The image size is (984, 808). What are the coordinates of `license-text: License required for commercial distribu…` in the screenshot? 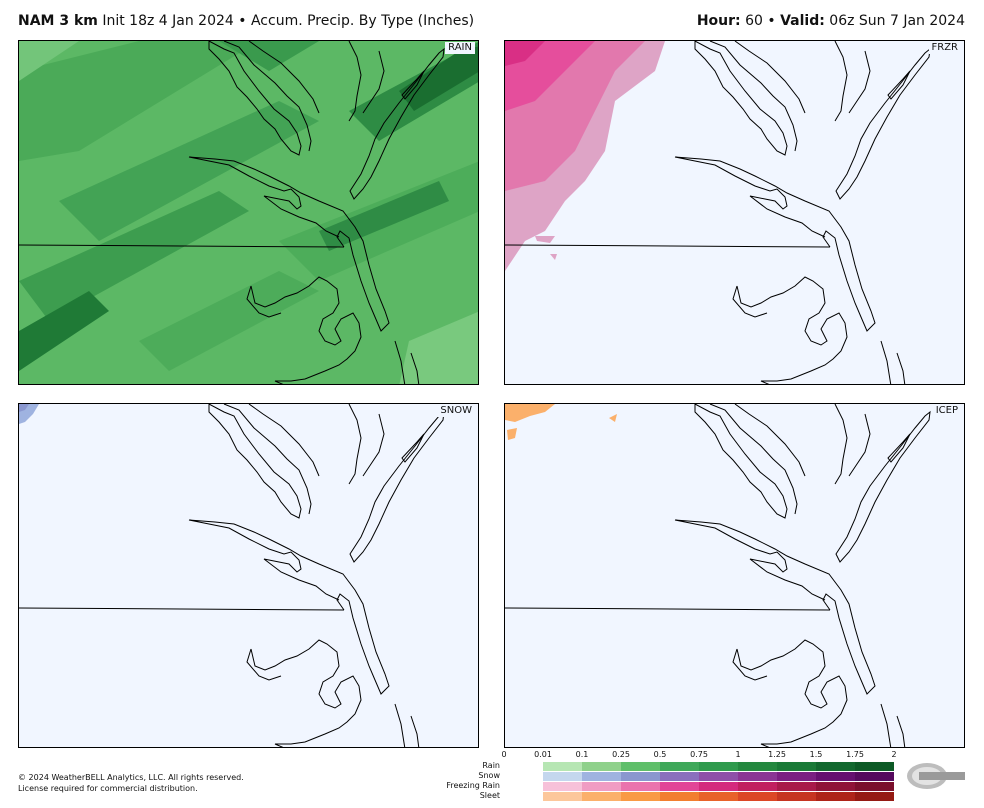 It's located at (108, 788).